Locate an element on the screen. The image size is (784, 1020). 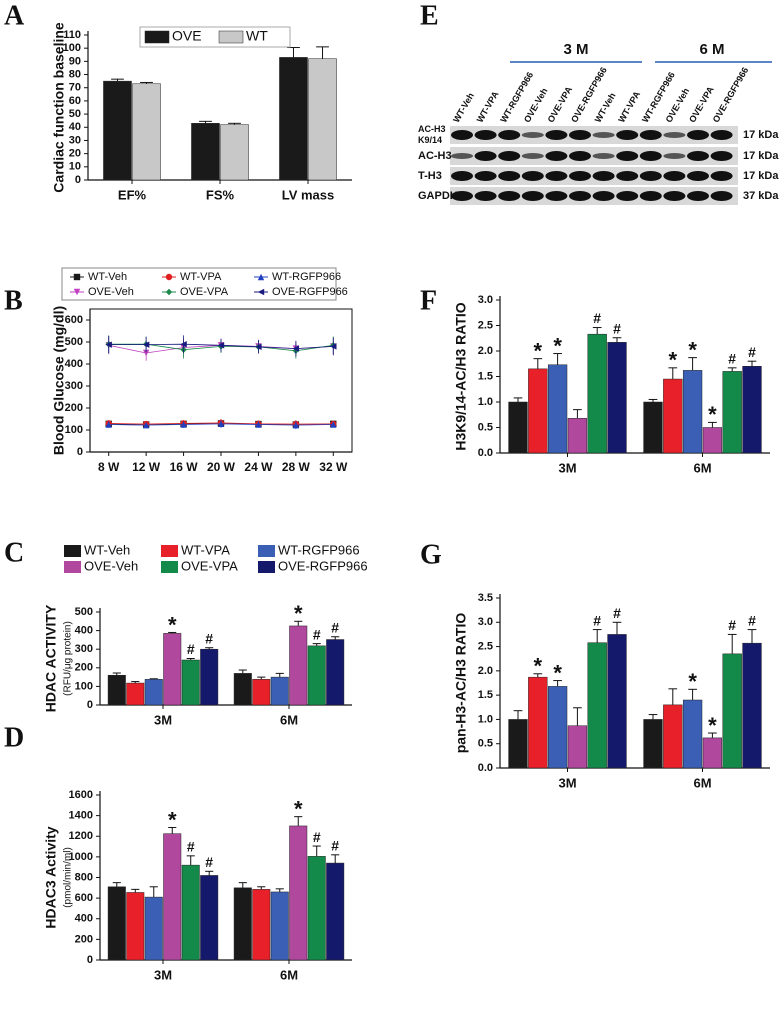
x-tick-label: FS% is located at coordinates (220, 194).